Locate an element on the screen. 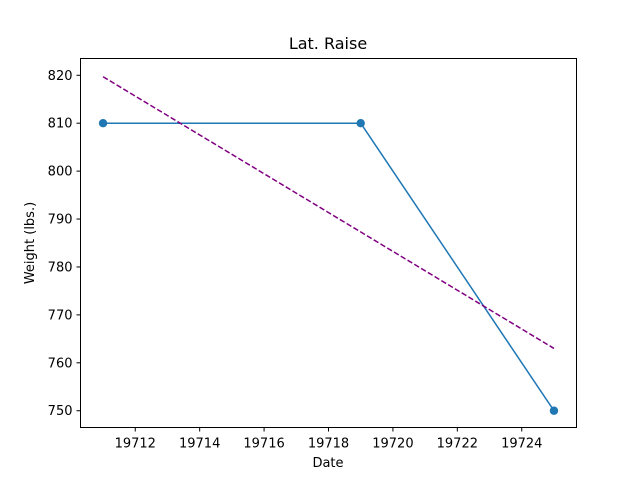 This screenshot has width=640, height=484. x-tick-label: 19718 is located at coordinates (328, 444).